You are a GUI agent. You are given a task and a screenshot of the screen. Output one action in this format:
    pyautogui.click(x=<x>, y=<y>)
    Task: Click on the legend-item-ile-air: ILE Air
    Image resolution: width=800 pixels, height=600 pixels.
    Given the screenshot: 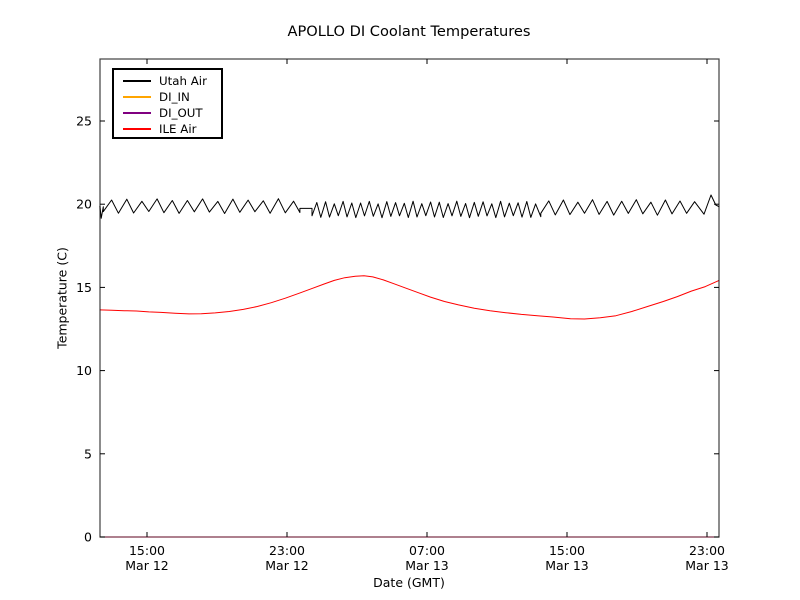 What is the action you would take?
    pyautogui.click(x=172, y=129)
    